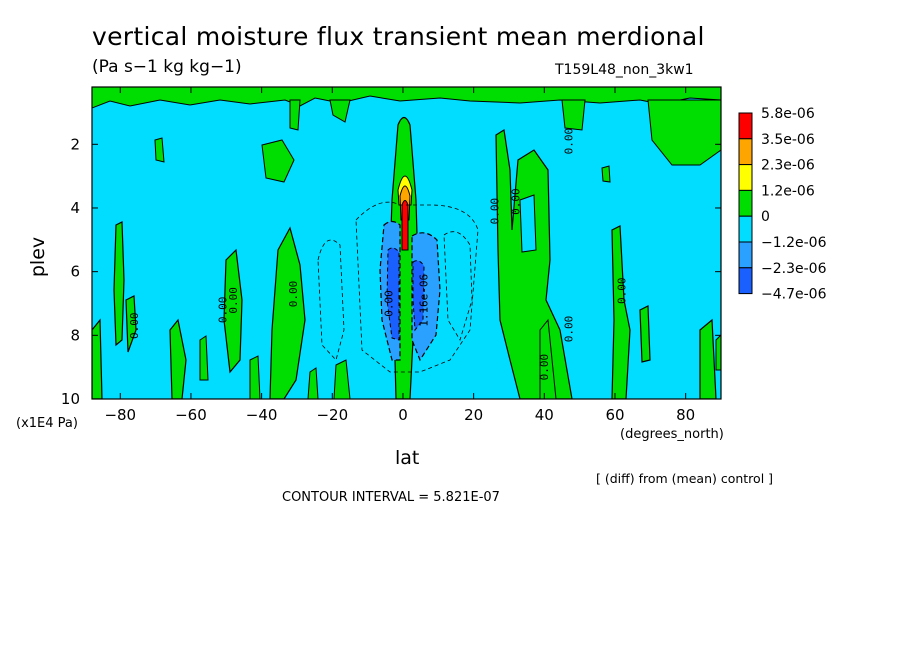 The width and height of the screenshot is (904, 654). Describe the element at coordinates (788, 140) in the screenshot. I see `colorbar-label: 3.5e-06` at that location.